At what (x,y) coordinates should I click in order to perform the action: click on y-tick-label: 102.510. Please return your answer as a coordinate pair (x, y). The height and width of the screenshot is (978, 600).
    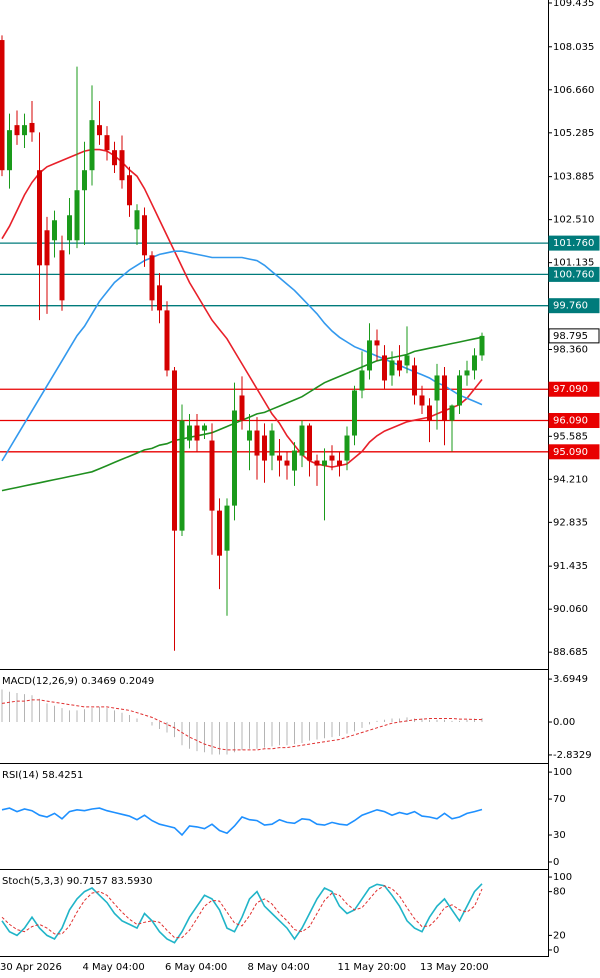
    Looking at the image, I should click on (573, 220).